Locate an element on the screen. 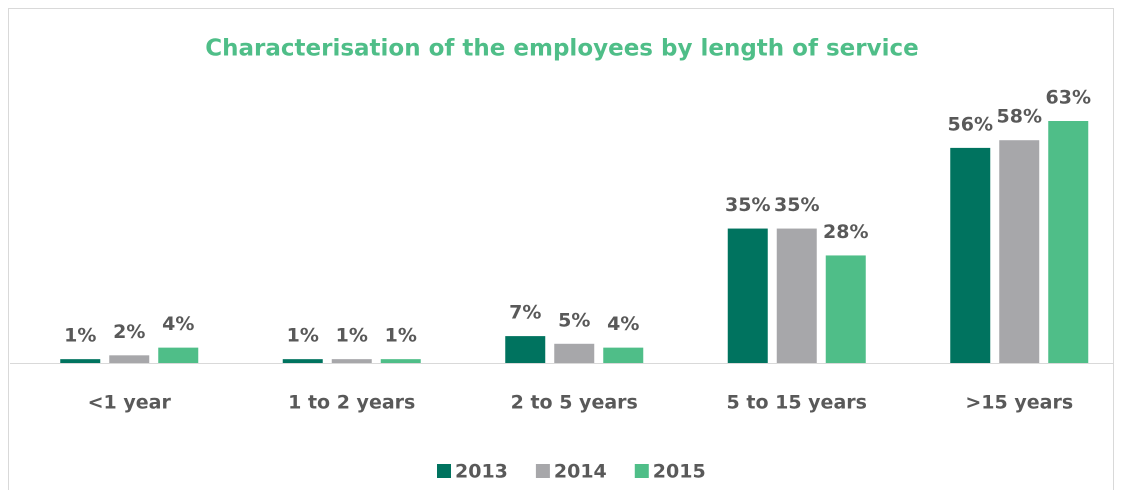 This screenshot has width=1123, height=490. data-label: 28% is located at coordinates (845, 232).